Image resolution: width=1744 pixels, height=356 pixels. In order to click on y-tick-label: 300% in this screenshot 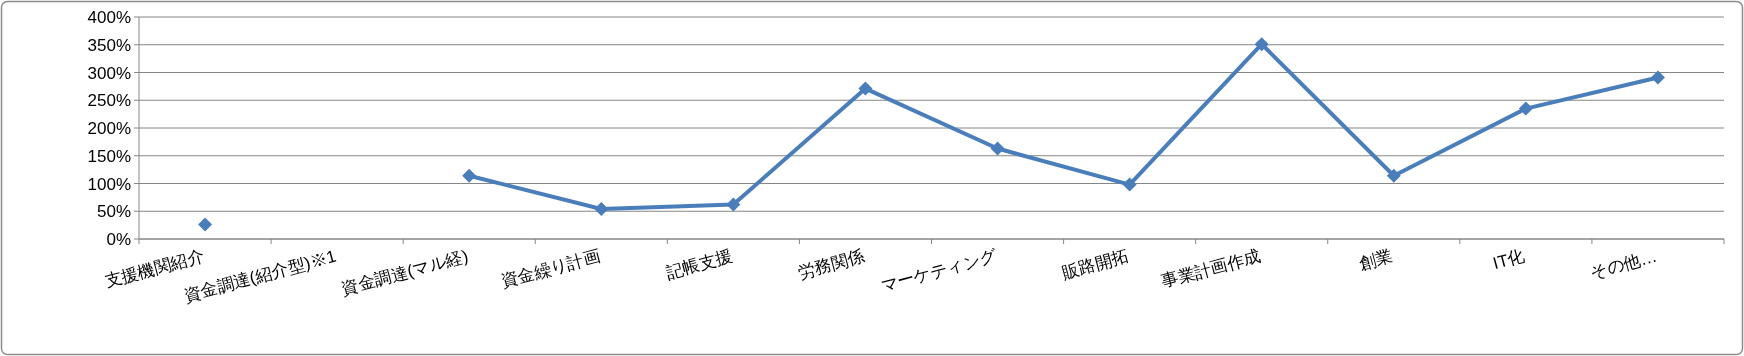, I will do `click(109, 73)`.